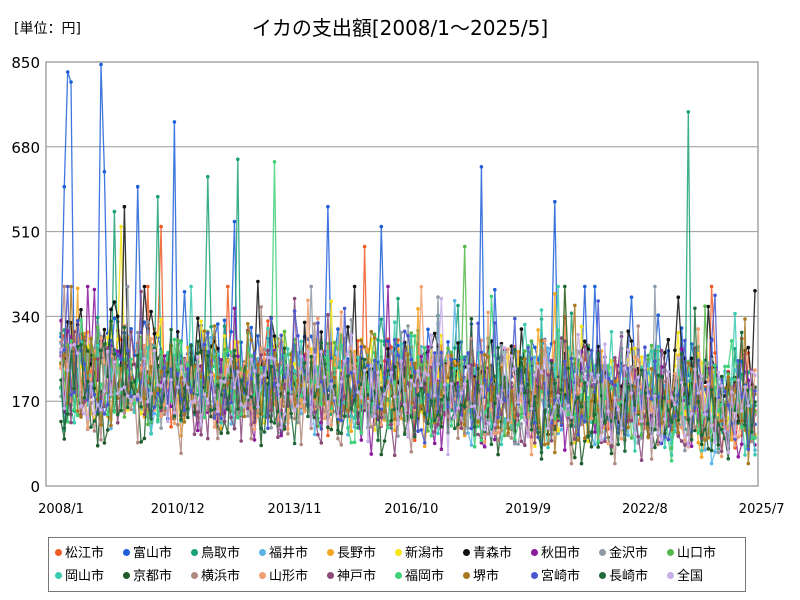  I want to click on legend-item: 横浜市, so click(215, 574).